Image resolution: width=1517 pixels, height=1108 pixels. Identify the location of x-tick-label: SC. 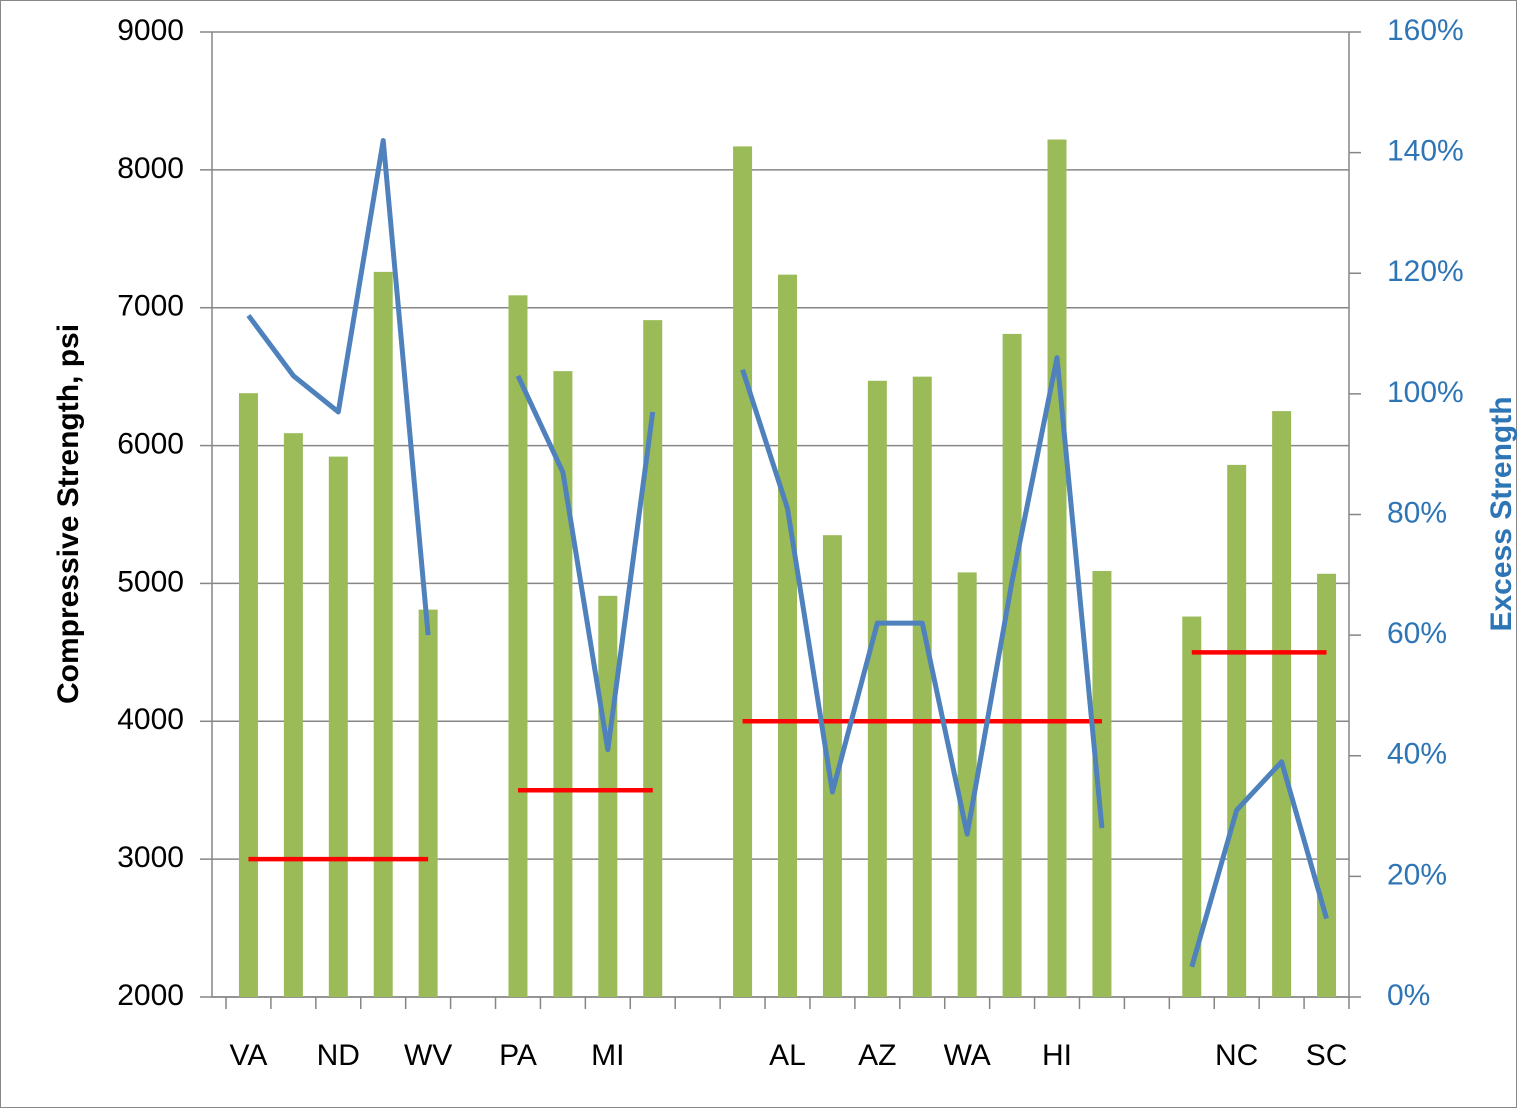
(1327, 1055).